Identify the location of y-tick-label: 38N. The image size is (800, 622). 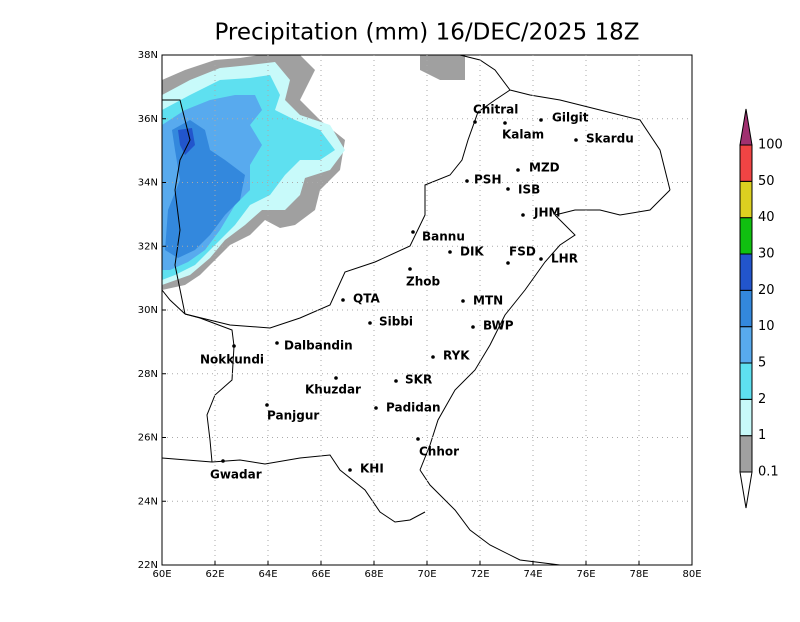
(148, 55).